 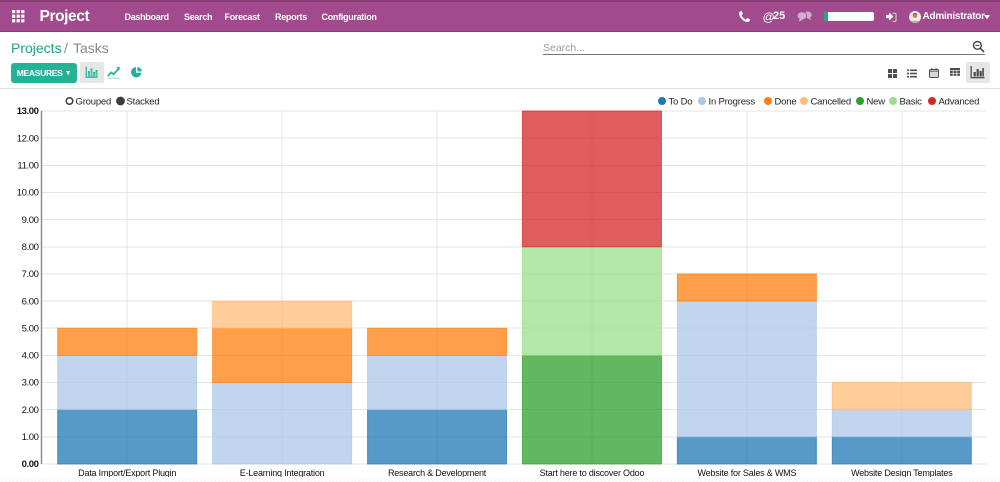 What do you see at coordinates (30, 464) in the screenshot?
I see `svg-text: 0.00` at bounding box center [30, 464].